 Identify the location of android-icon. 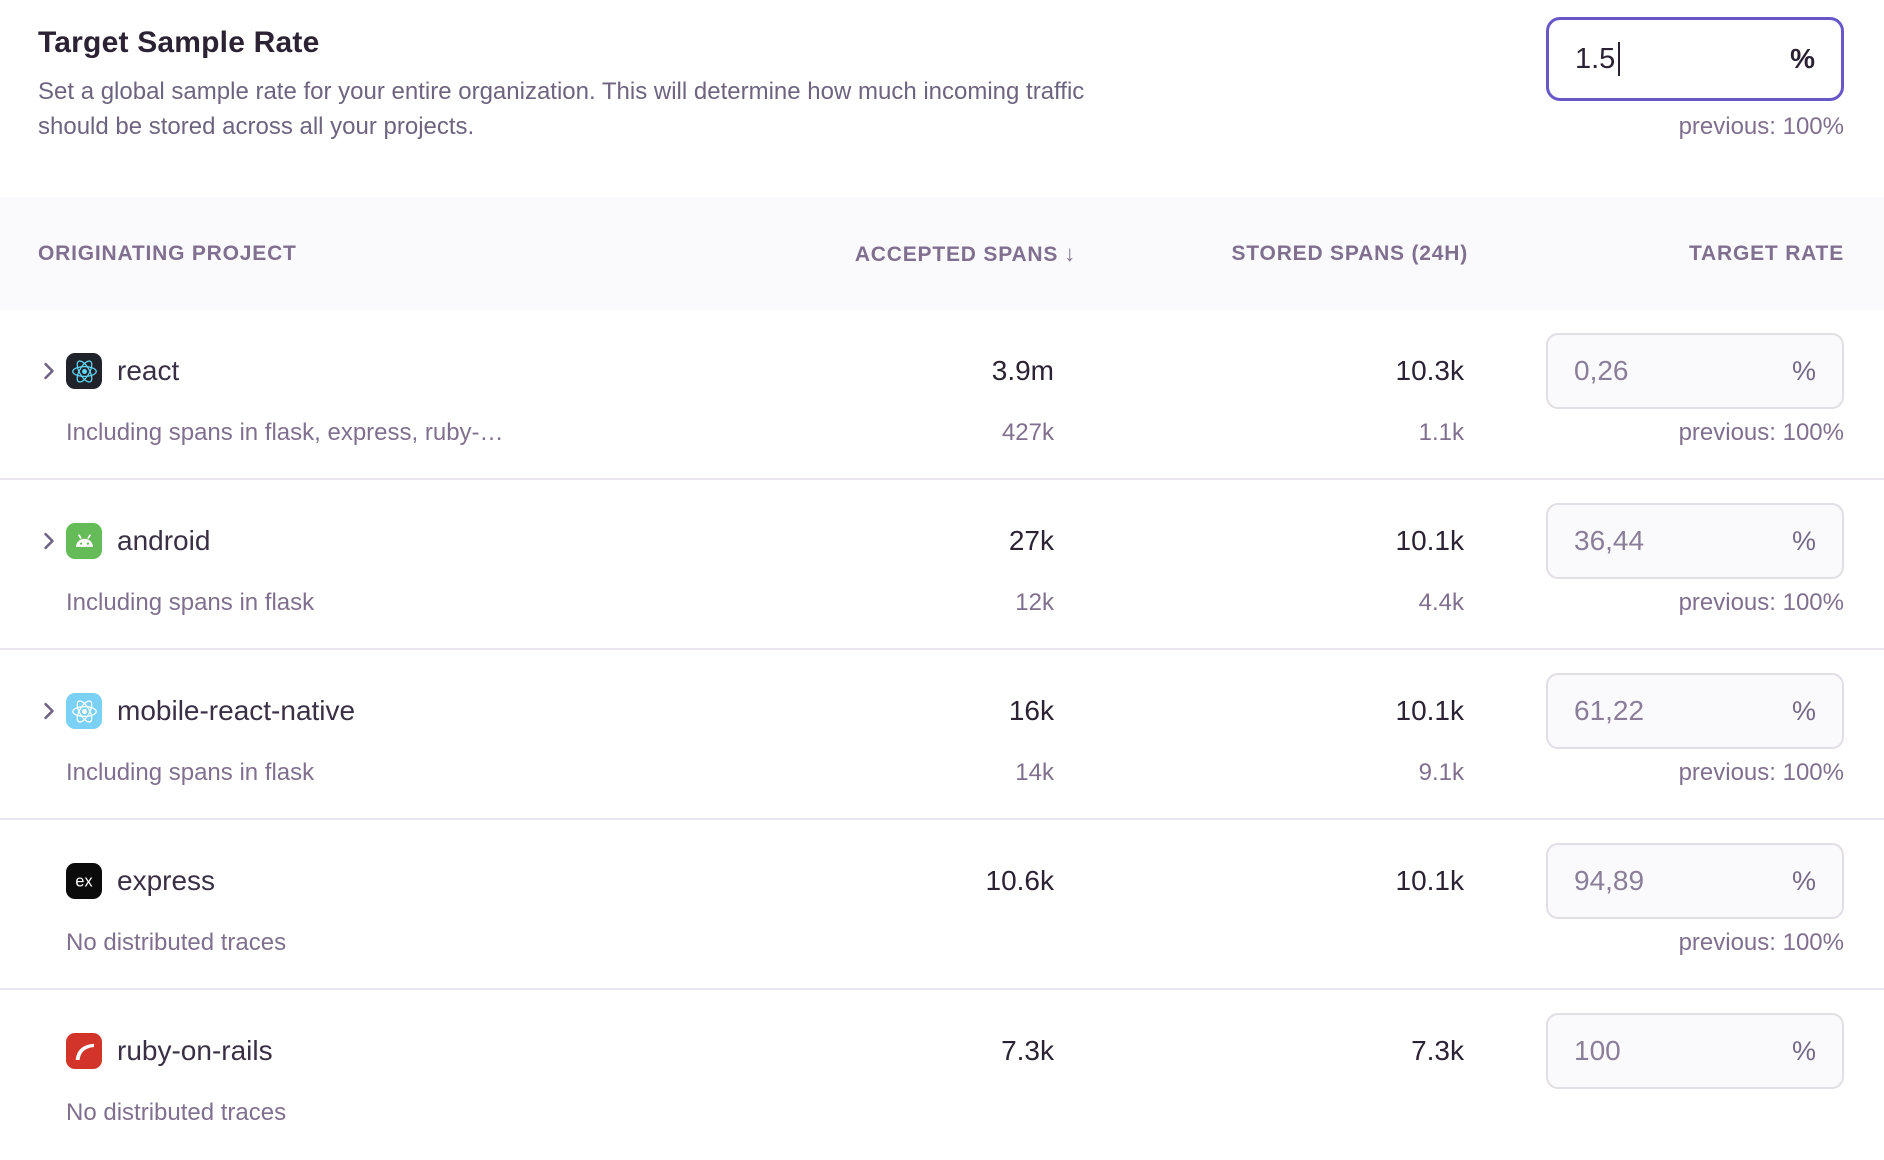
(84, 541).